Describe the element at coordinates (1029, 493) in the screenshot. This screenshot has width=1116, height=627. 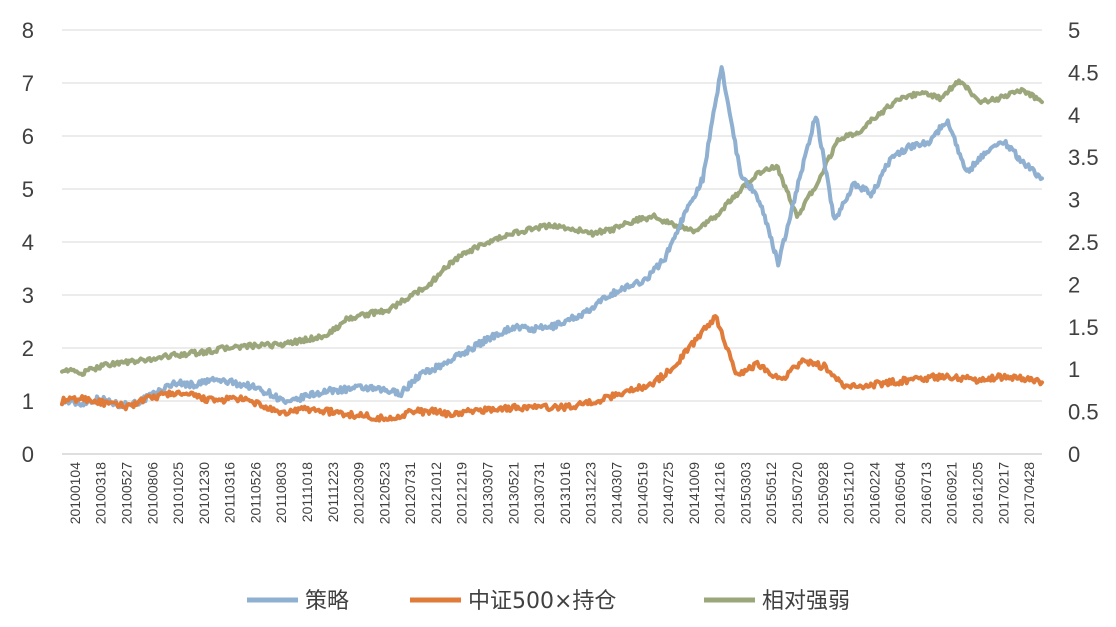
I see `x-tick-label: 20170428` at that location.